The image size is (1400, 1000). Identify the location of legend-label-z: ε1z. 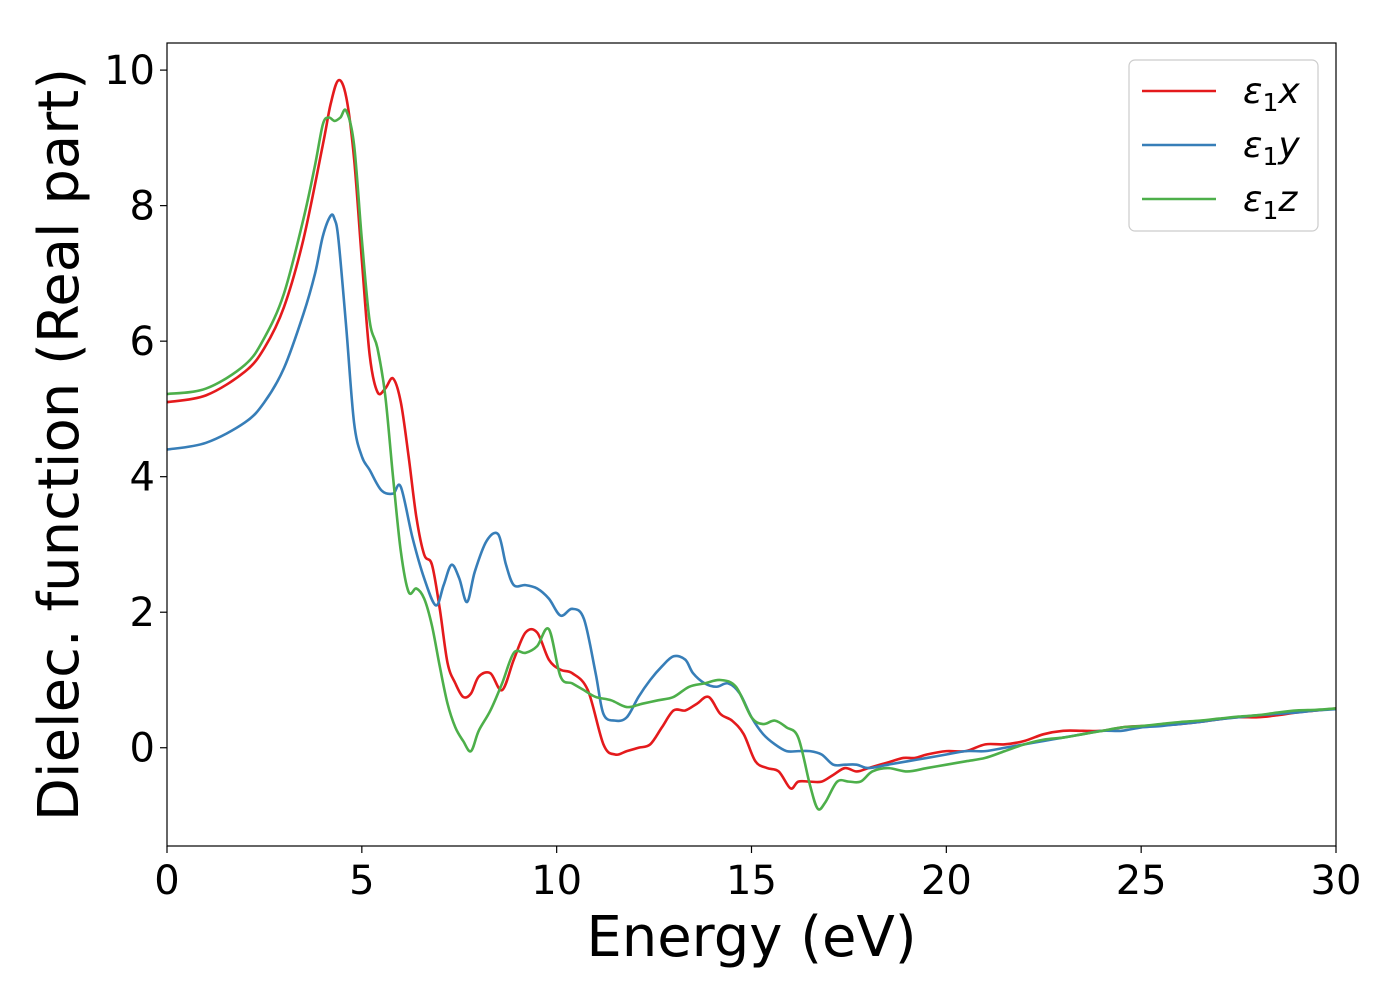
(1270, 202).